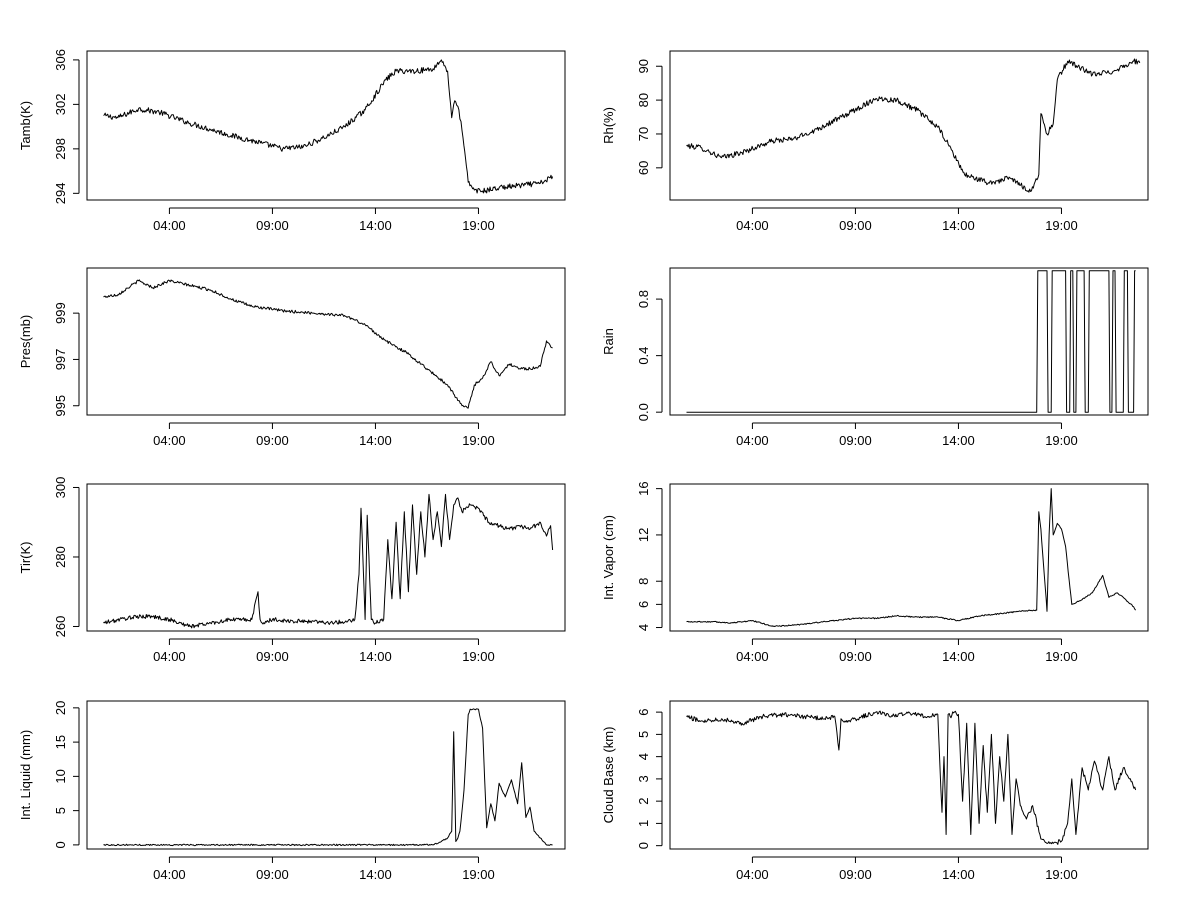  I want to click on y-axis-title: Cloud Base (km), so click(608, 775).